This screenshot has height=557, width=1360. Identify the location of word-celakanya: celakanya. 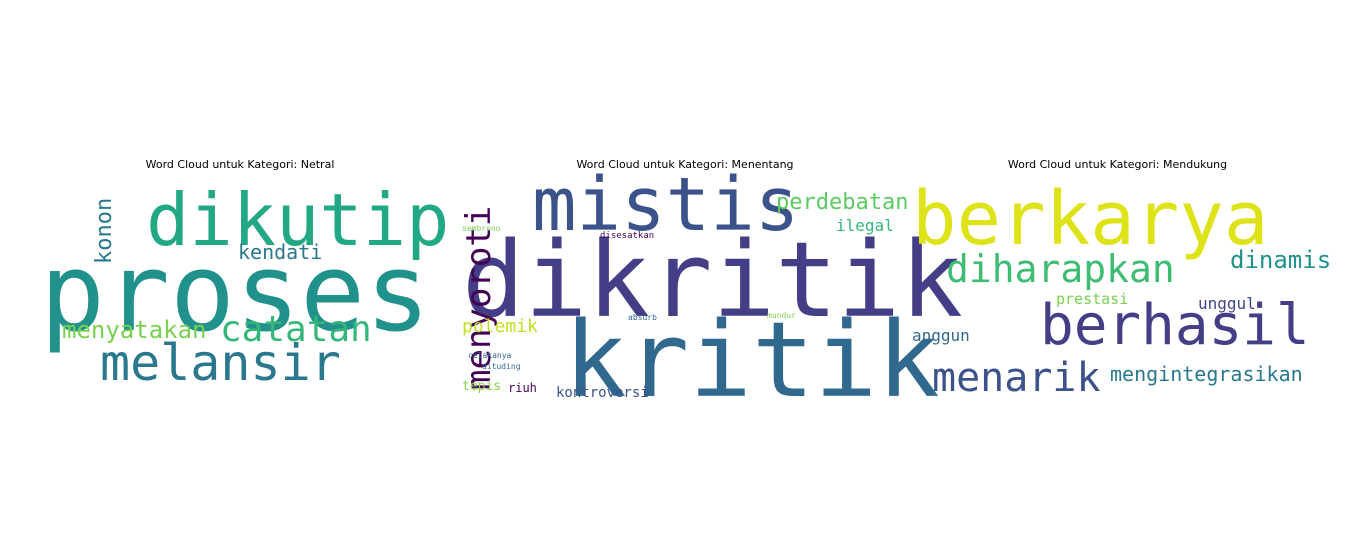
(490, 355).